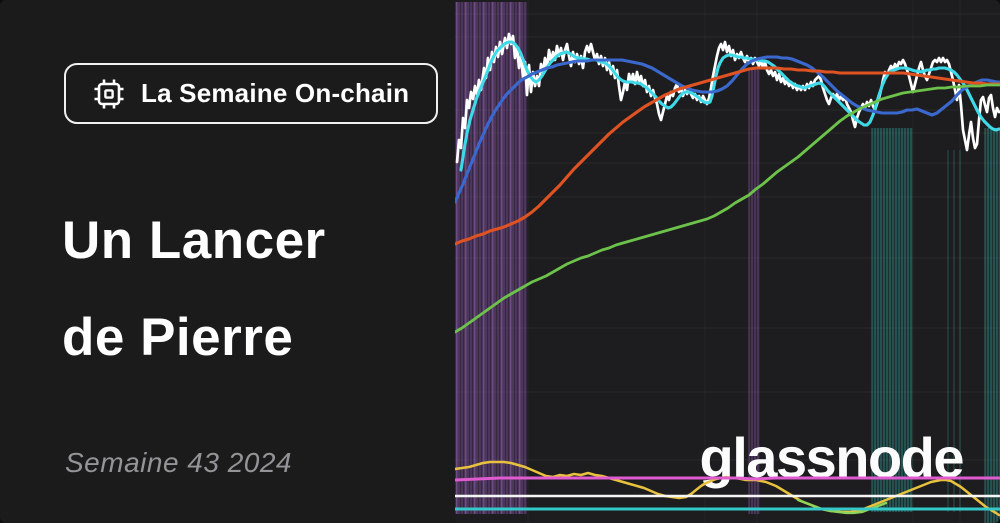  I want to click on teal-band-right-fill, so click(992, 325).